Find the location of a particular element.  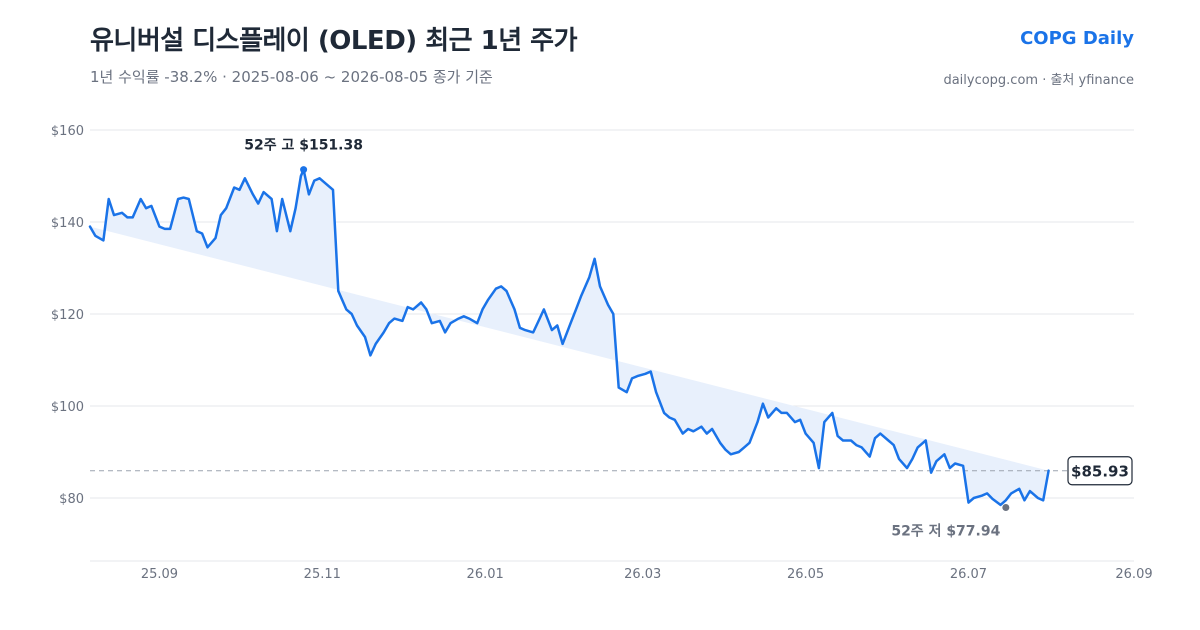

x-tick-label: 26.01 is located at coordinates (485, 574).